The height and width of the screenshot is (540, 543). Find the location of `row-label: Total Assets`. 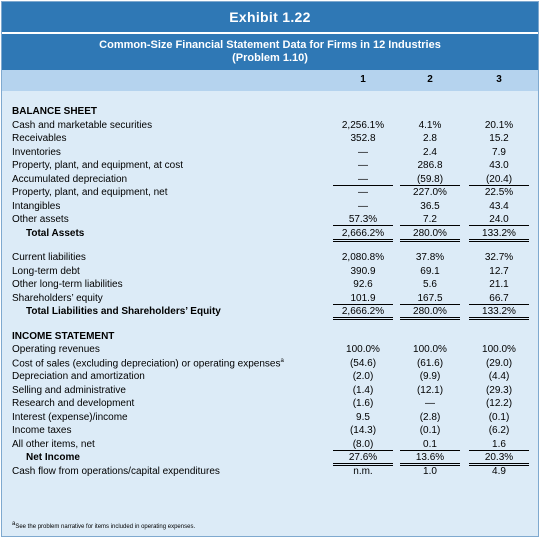

row-label: Total Assets is located at coordinates (55, 233).